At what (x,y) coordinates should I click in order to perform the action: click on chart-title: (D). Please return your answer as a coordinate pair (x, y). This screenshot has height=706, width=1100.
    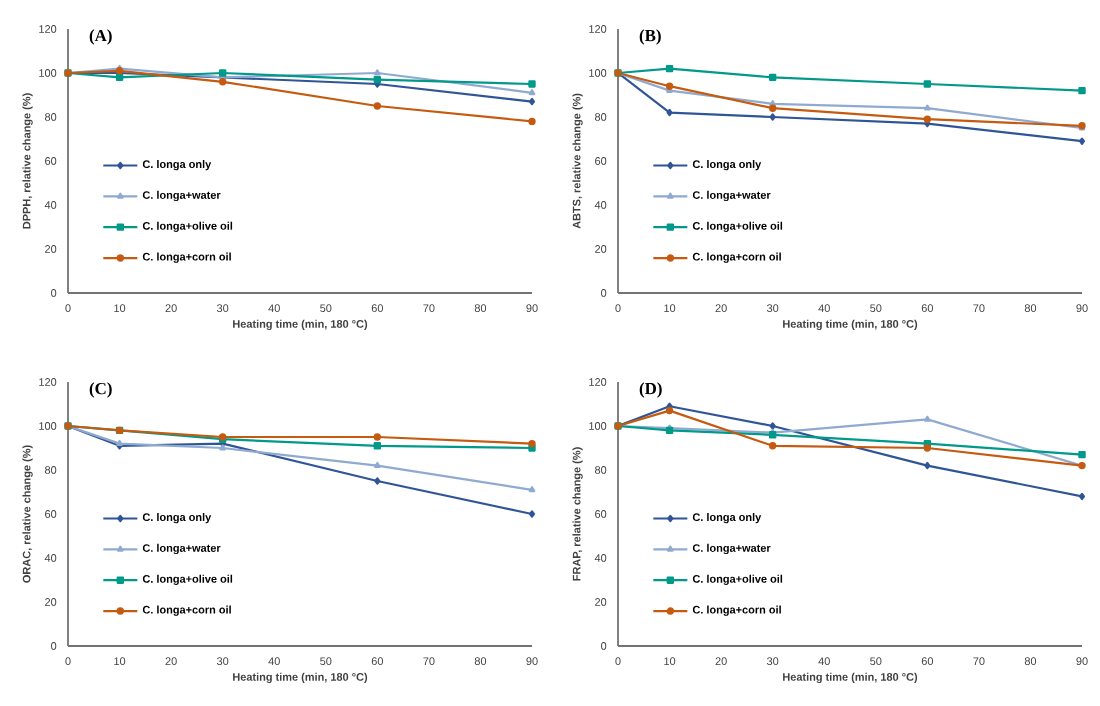
    Looking at the image, I should click on (650, 390).